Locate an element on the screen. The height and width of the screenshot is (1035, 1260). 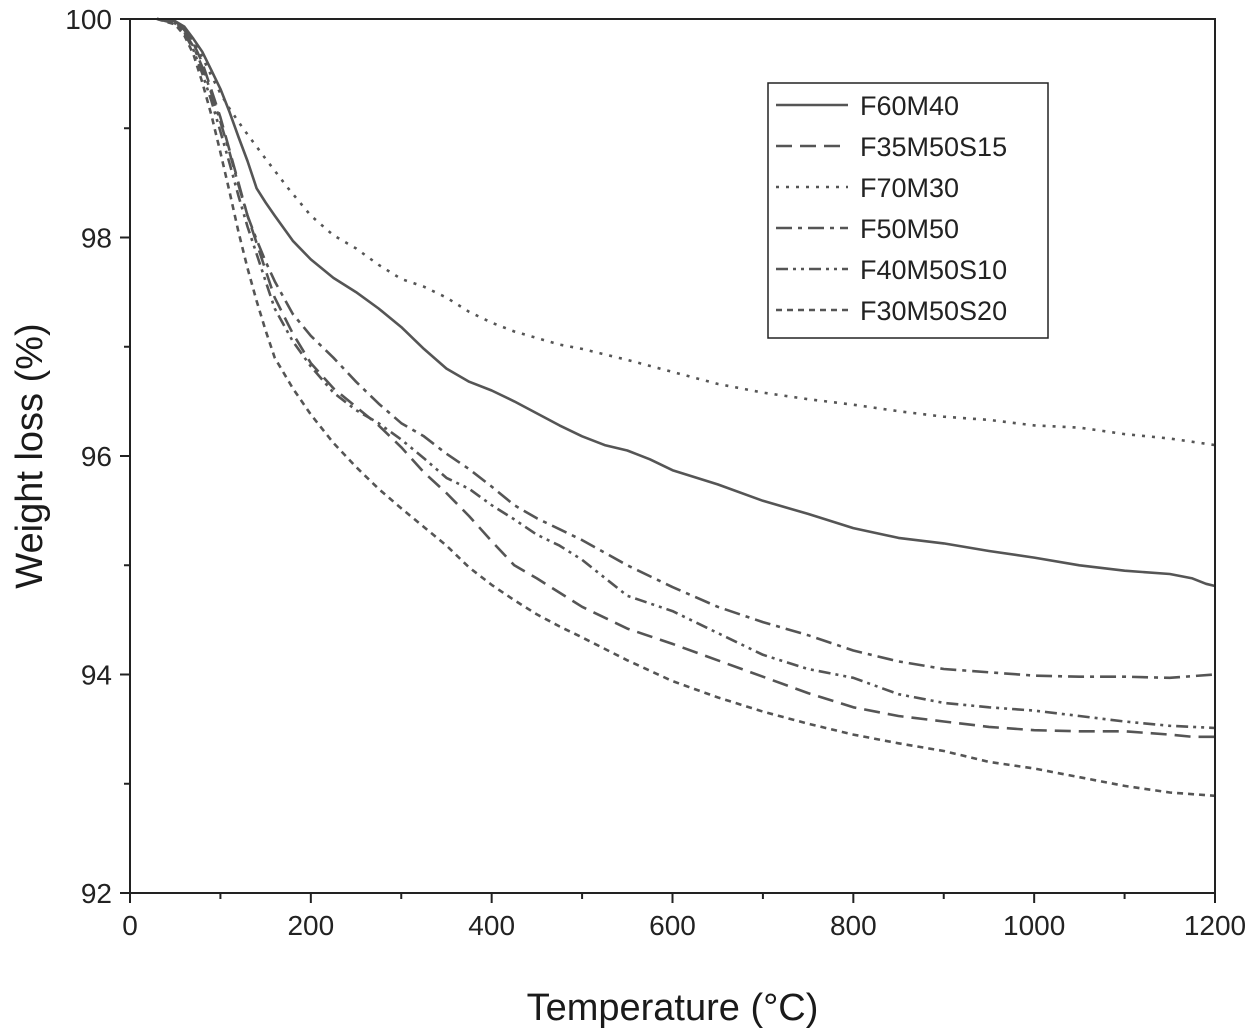
y-tick-label: 92 is located at coordinates (96, 893).